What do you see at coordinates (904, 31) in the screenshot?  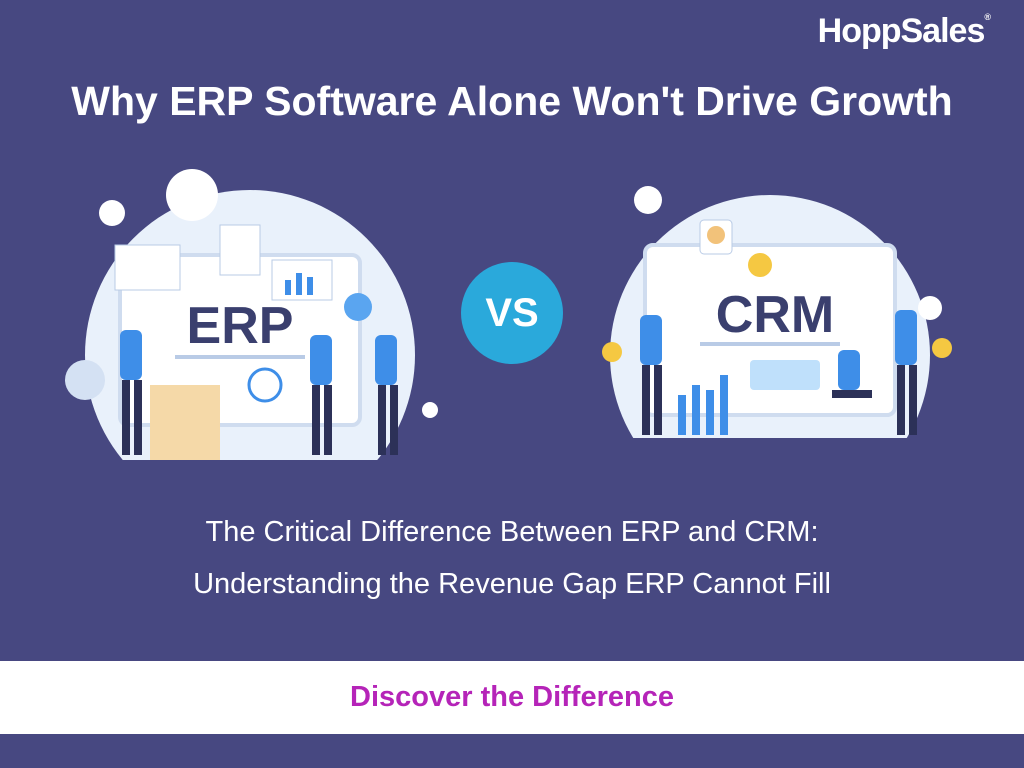 I see `hoppsales-logo: HoppSales®` at bounding box center [904, 31].